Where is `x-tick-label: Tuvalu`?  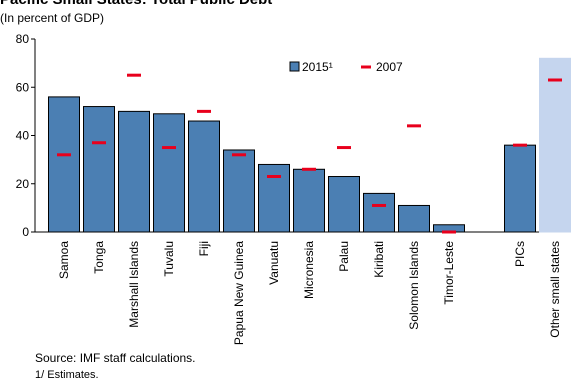 x-tick-label: Tuvalu is located at coordinates (169, 259).